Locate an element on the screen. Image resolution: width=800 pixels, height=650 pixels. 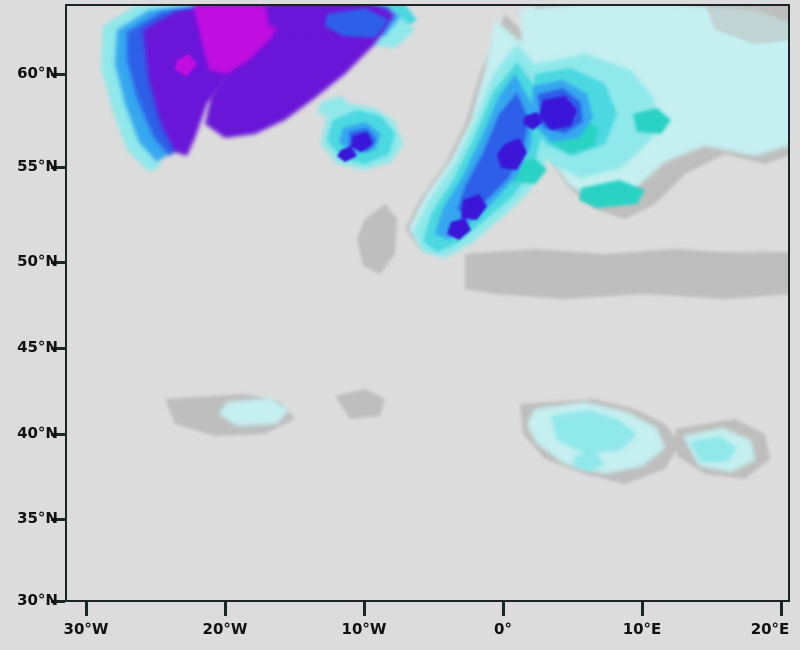
y-tick-label-40n: 40°N is located at coordinates (37, 433).